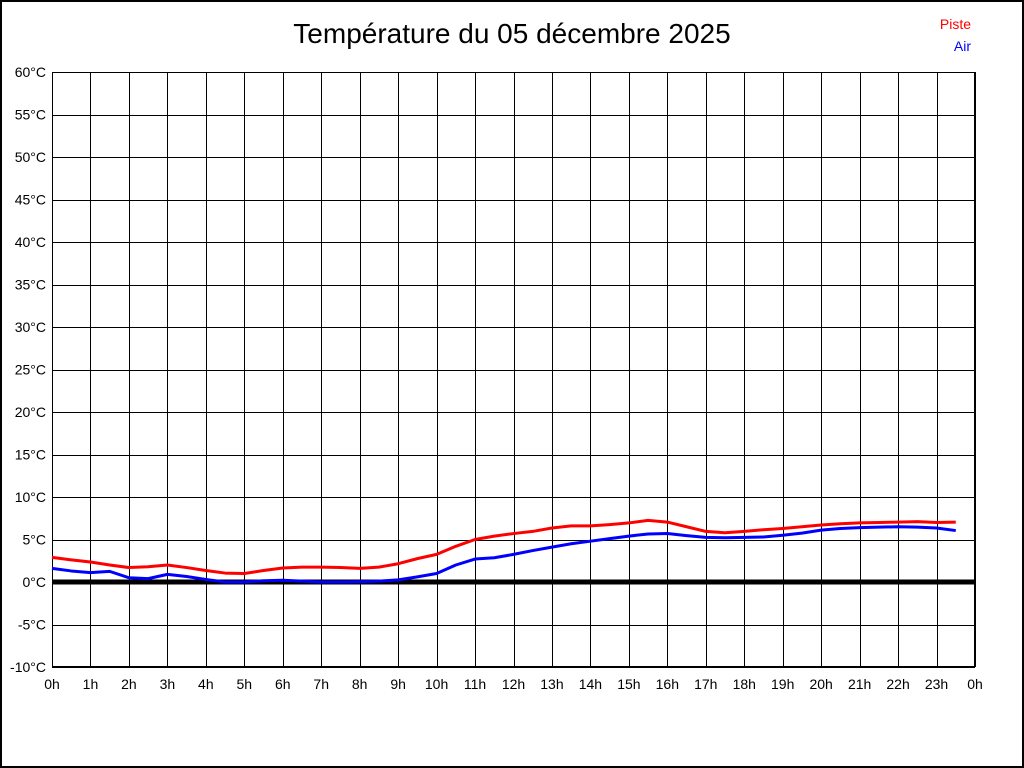 The width and height of the screenshot is (1024, 768). Describe the element at coordinates (30, 497) in the screenshot. I see `y-axis-label: 10°C` at that location.